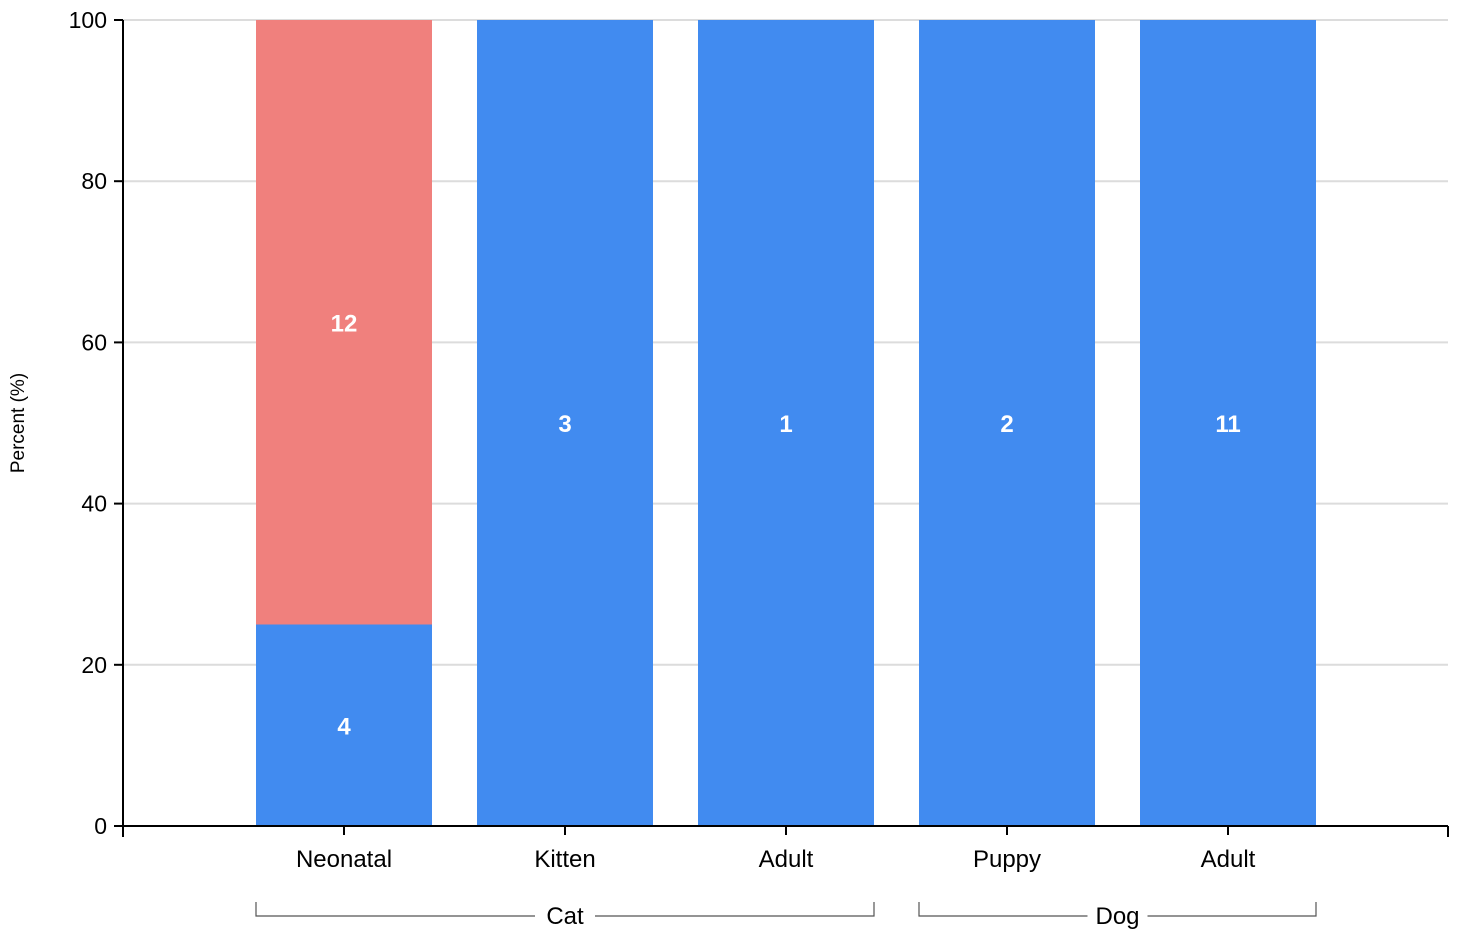 Image resolution: width=1461 pixels, height=932 pixels. I want to click on bar-data-label: 4, so click(344, 726).